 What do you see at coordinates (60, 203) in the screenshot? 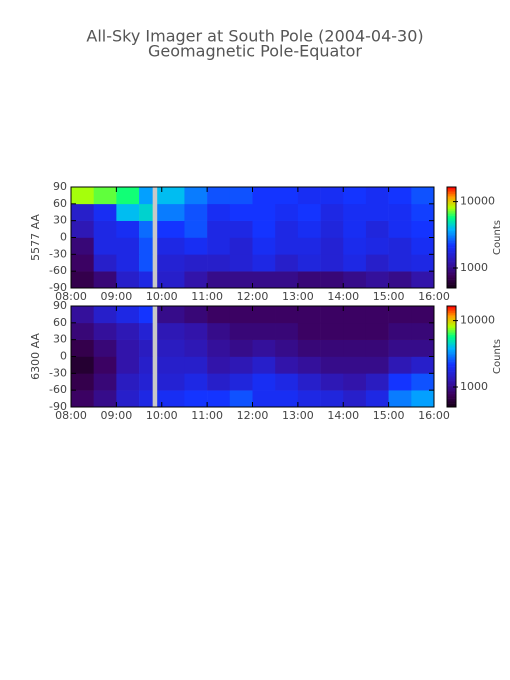
I see `y-tick-label: 60` at bounding box center [60, 203].